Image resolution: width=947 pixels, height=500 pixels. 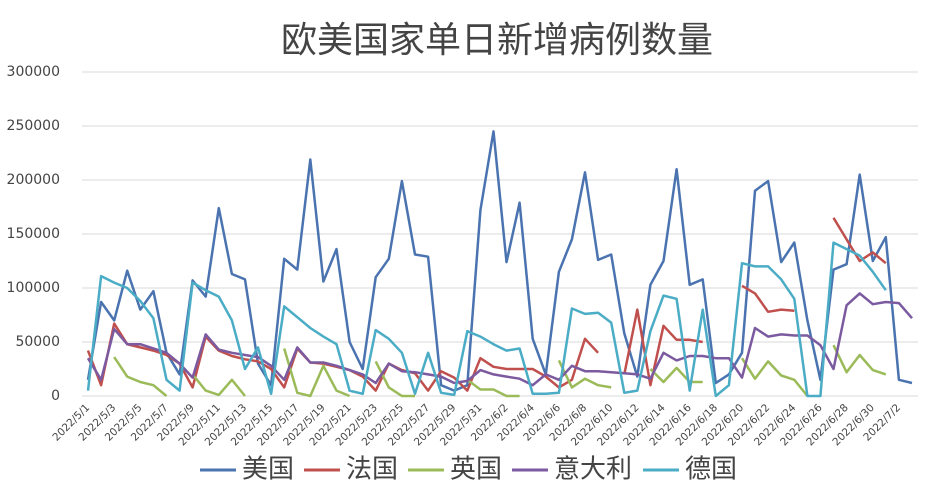 I want to click on y-tick-label: 300000, so click(x=33, y=72).